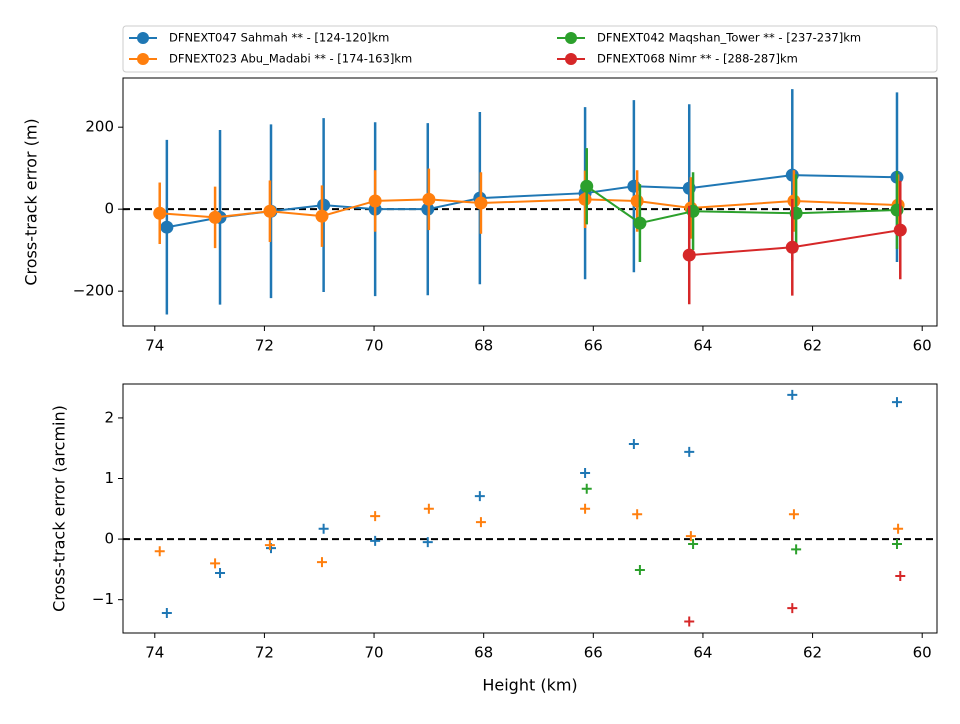 The width and height of the screenshot is (960, 724). Describe the element at coordinates (109, 417) in the screenshot. I see `y-tick-label: 2` at that location.